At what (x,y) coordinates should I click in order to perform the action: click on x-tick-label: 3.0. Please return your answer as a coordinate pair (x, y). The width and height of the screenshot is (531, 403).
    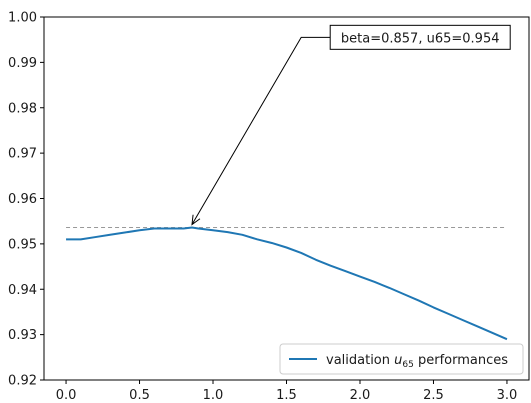
    Looking at the image, I should click on (507, 395).